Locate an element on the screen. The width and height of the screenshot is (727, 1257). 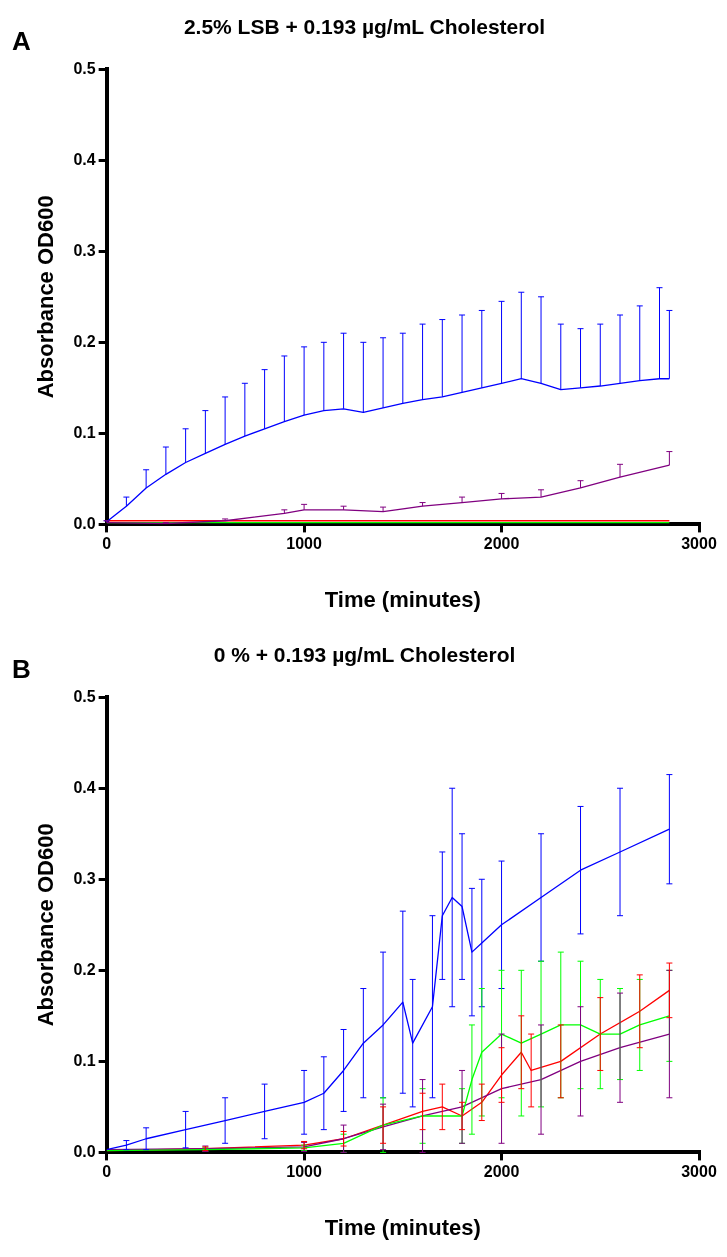
text: B is located at coordinates (21, 669).